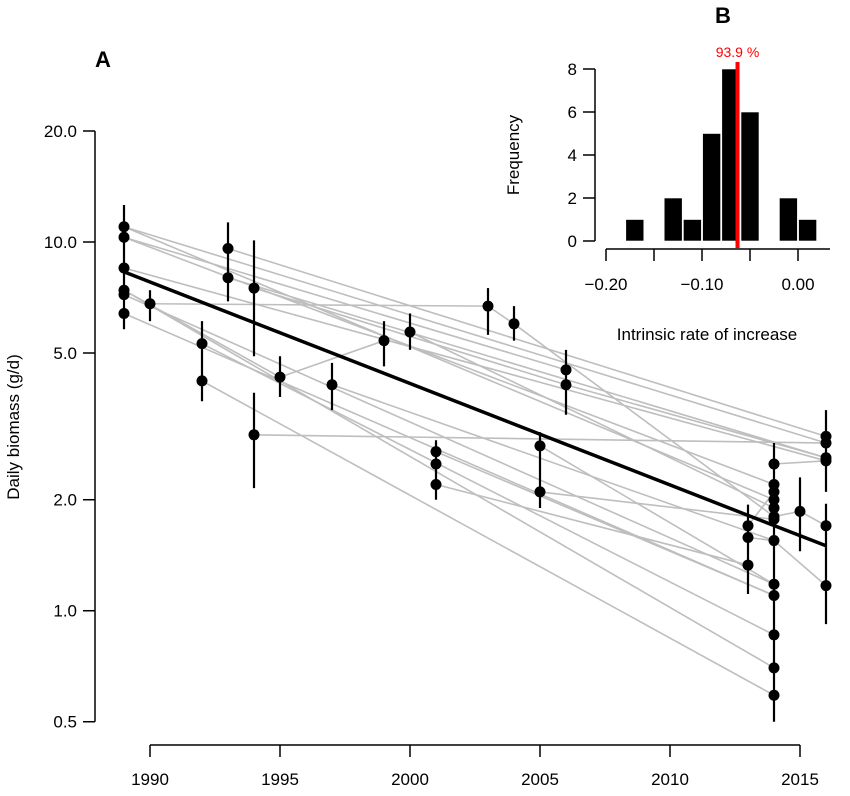  Describe the element at coordinates (410, 779) in the screenshot. I see `x-tick-label: 2000` at that location.